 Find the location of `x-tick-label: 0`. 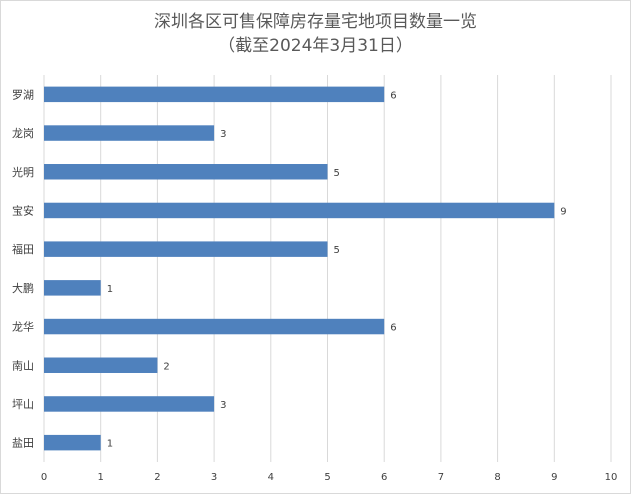

x-tick-label: 0 is located at coordinates (44, 477).